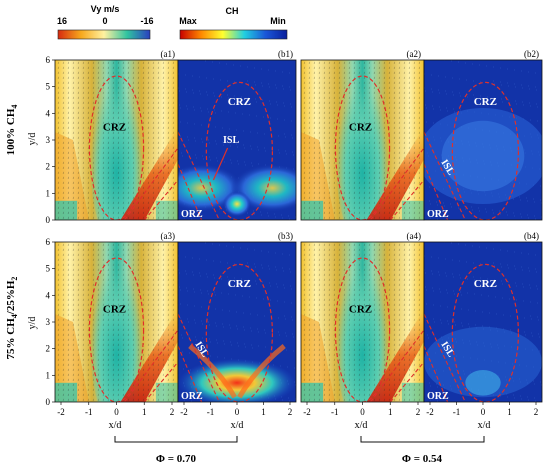  Describe the element at coordinates (285, 54) in the screenshot. I see `panel-id-label: (b1)` at that location.